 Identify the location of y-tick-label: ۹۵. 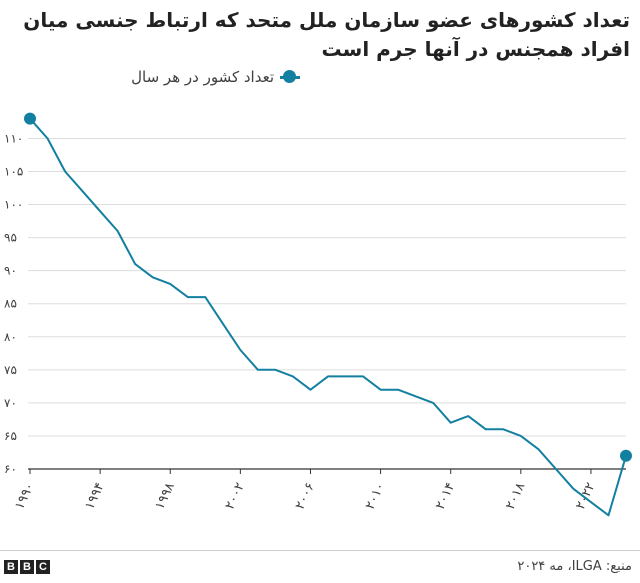
(10, 238).